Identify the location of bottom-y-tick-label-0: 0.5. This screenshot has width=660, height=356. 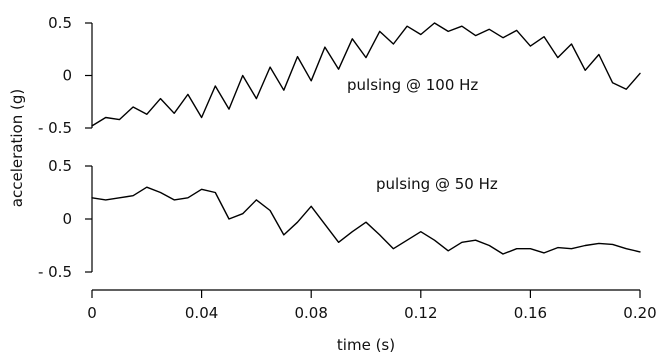
(60, 166).